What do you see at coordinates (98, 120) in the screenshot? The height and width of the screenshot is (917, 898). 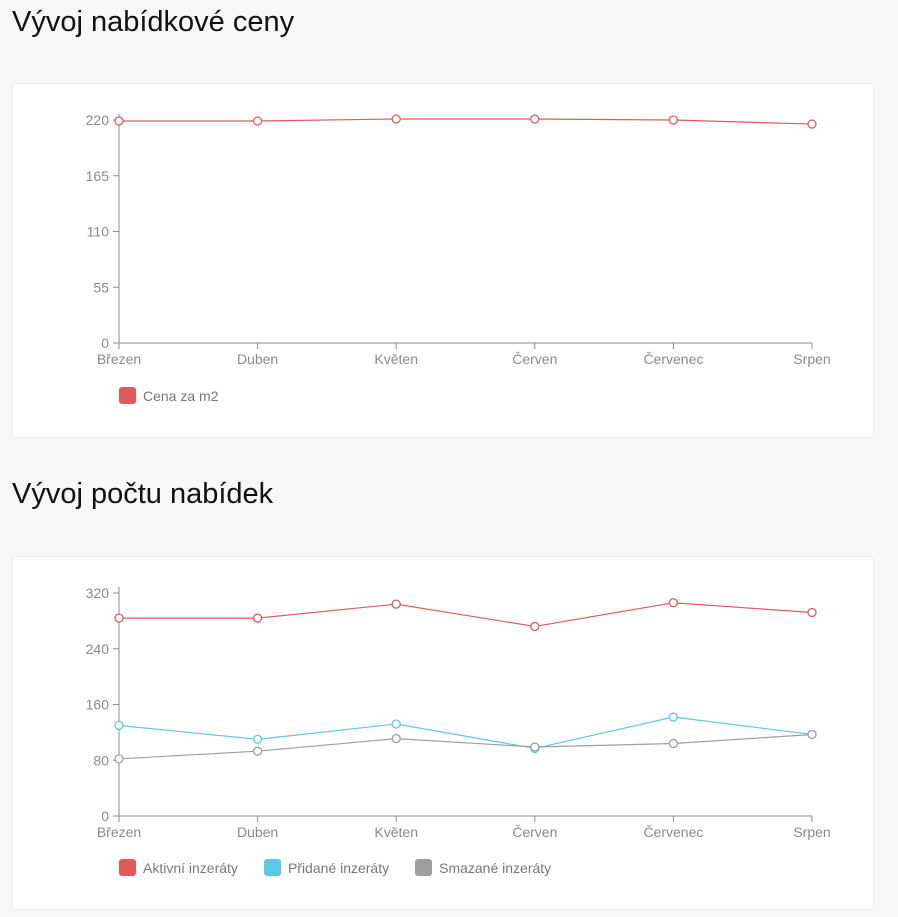 I see `y-tick-label: 220` at bounding box center [98, 120].